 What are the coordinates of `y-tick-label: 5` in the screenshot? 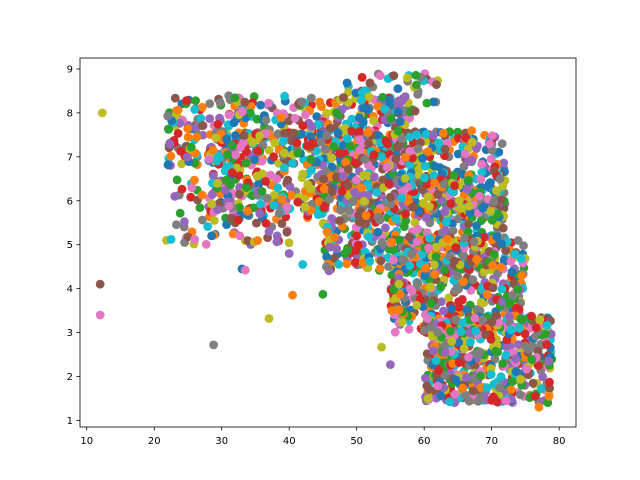 It's located at (70, 245).